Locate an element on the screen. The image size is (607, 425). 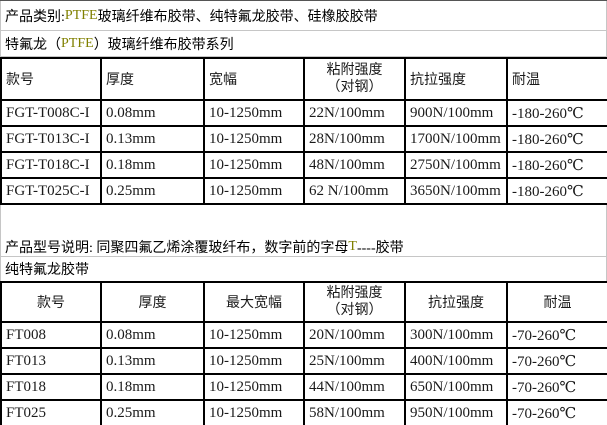
cell-tensile: 400N/100mm is located at coordinates (456, 361).